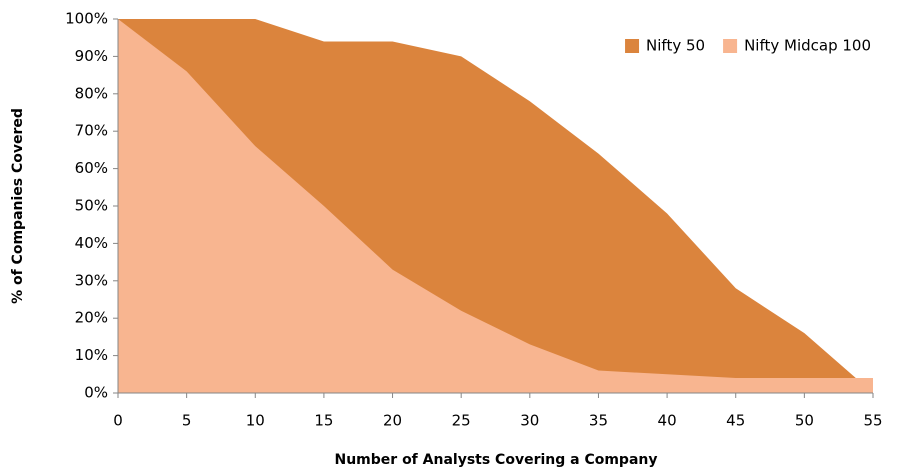 This screenshot has width=904, height=471. Describe the element at coordinates (496, 460) in the screenshot. I see `x-axis-label: Number of Analysts Covering a Company` at that location.